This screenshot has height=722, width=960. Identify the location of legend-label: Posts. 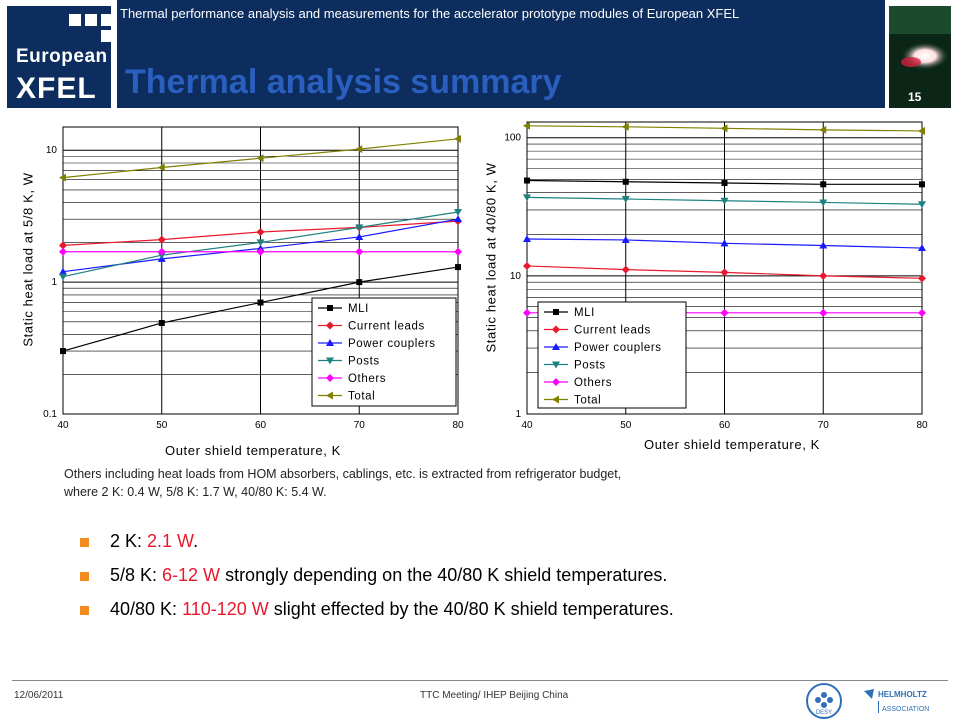
(590, 366).